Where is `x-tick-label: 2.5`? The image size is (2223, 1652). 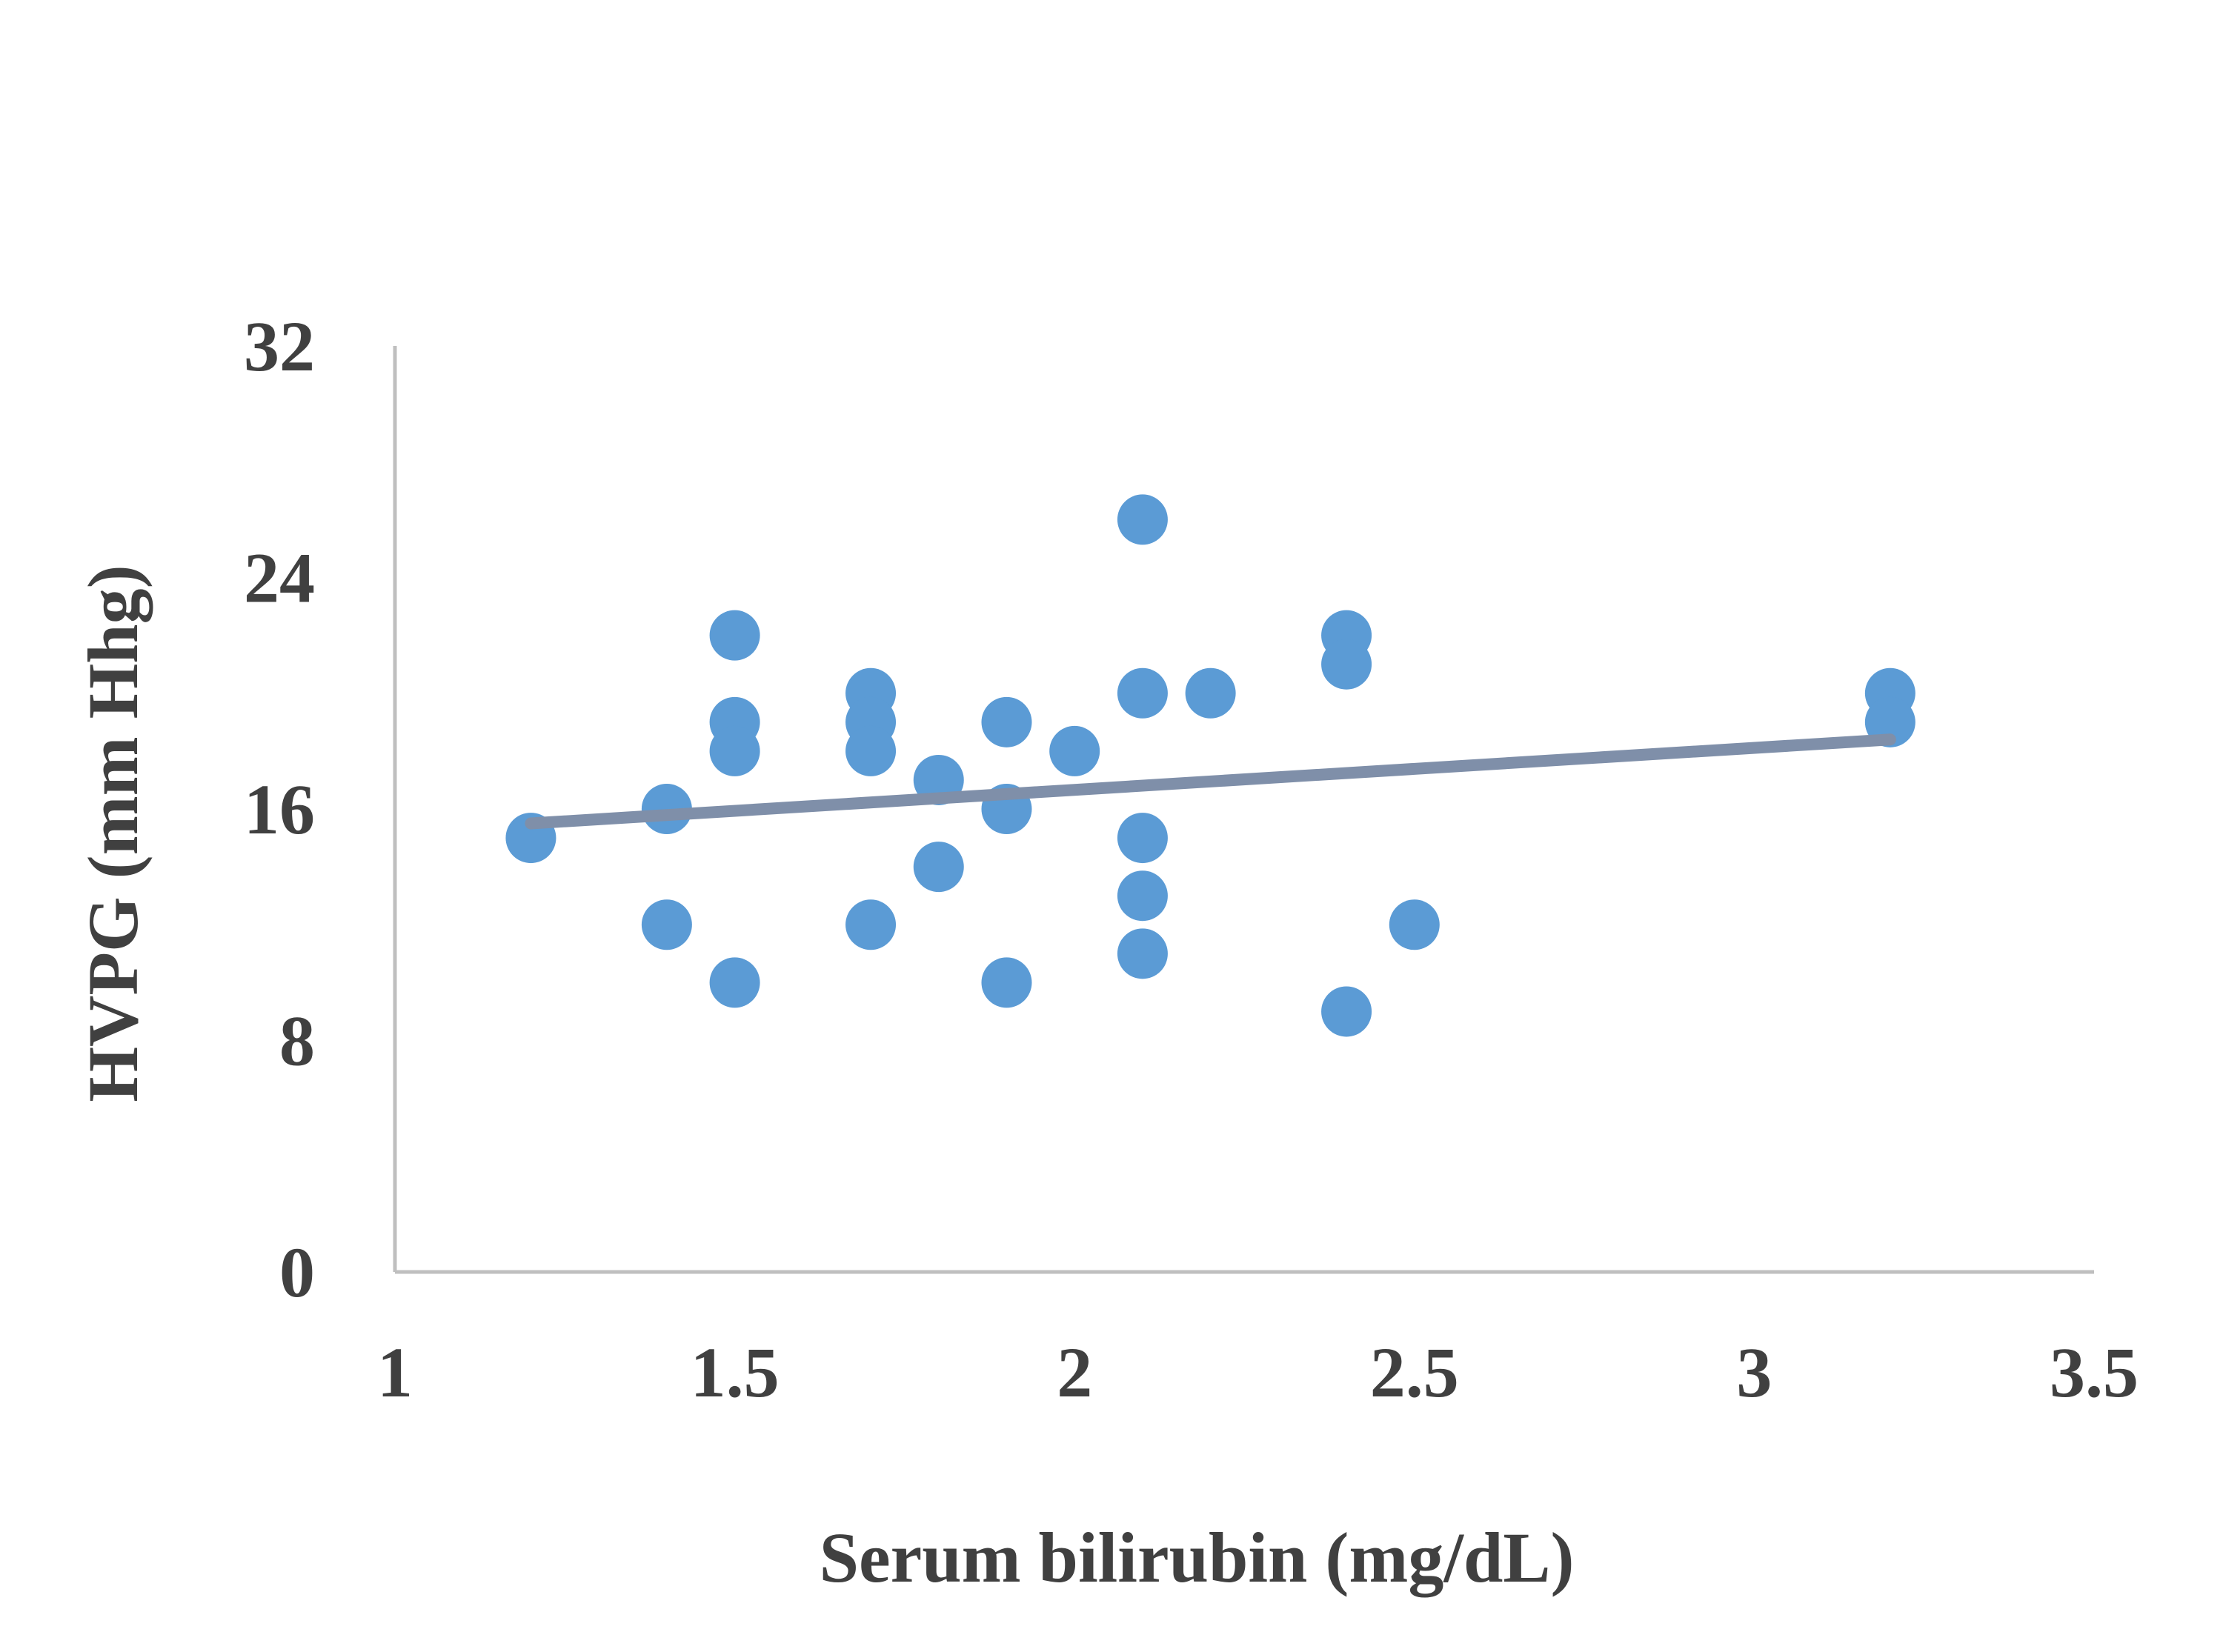
x-tick-label: 2.5 is located at coordinates (1415, 1372).